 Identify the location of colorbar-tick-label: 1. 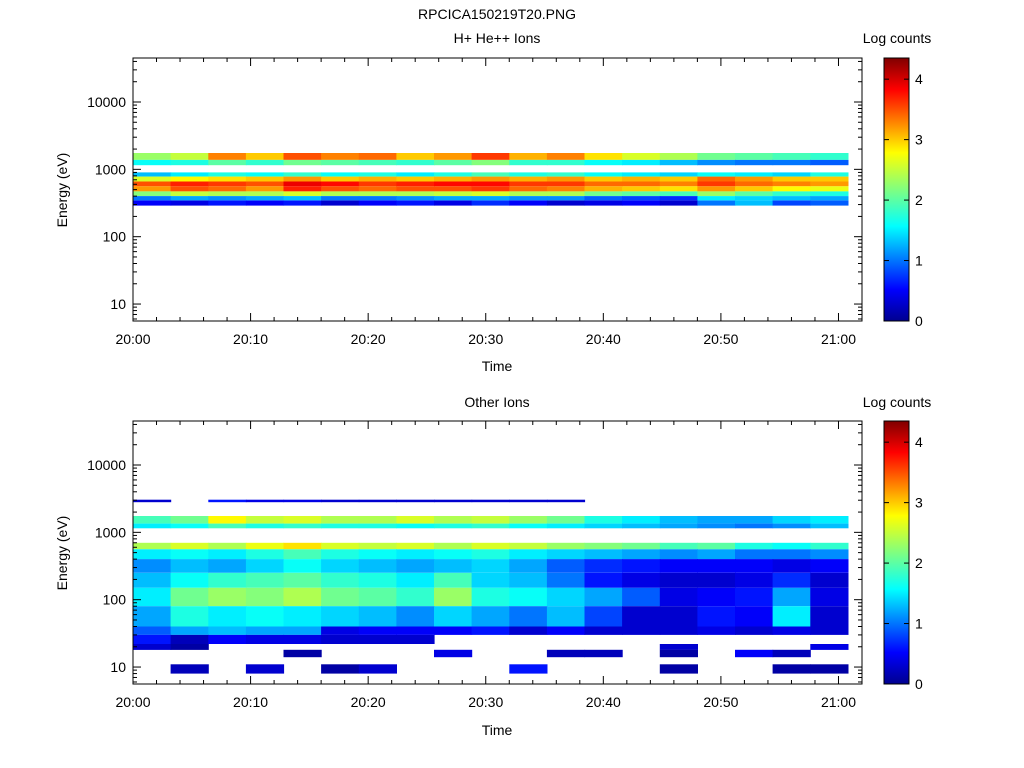
(919, 261).